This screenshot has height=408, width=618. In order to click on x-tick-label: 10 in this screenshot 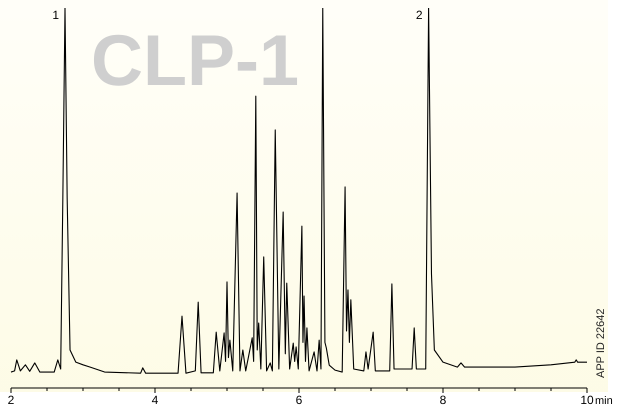, I will do `click(587, 400)`.